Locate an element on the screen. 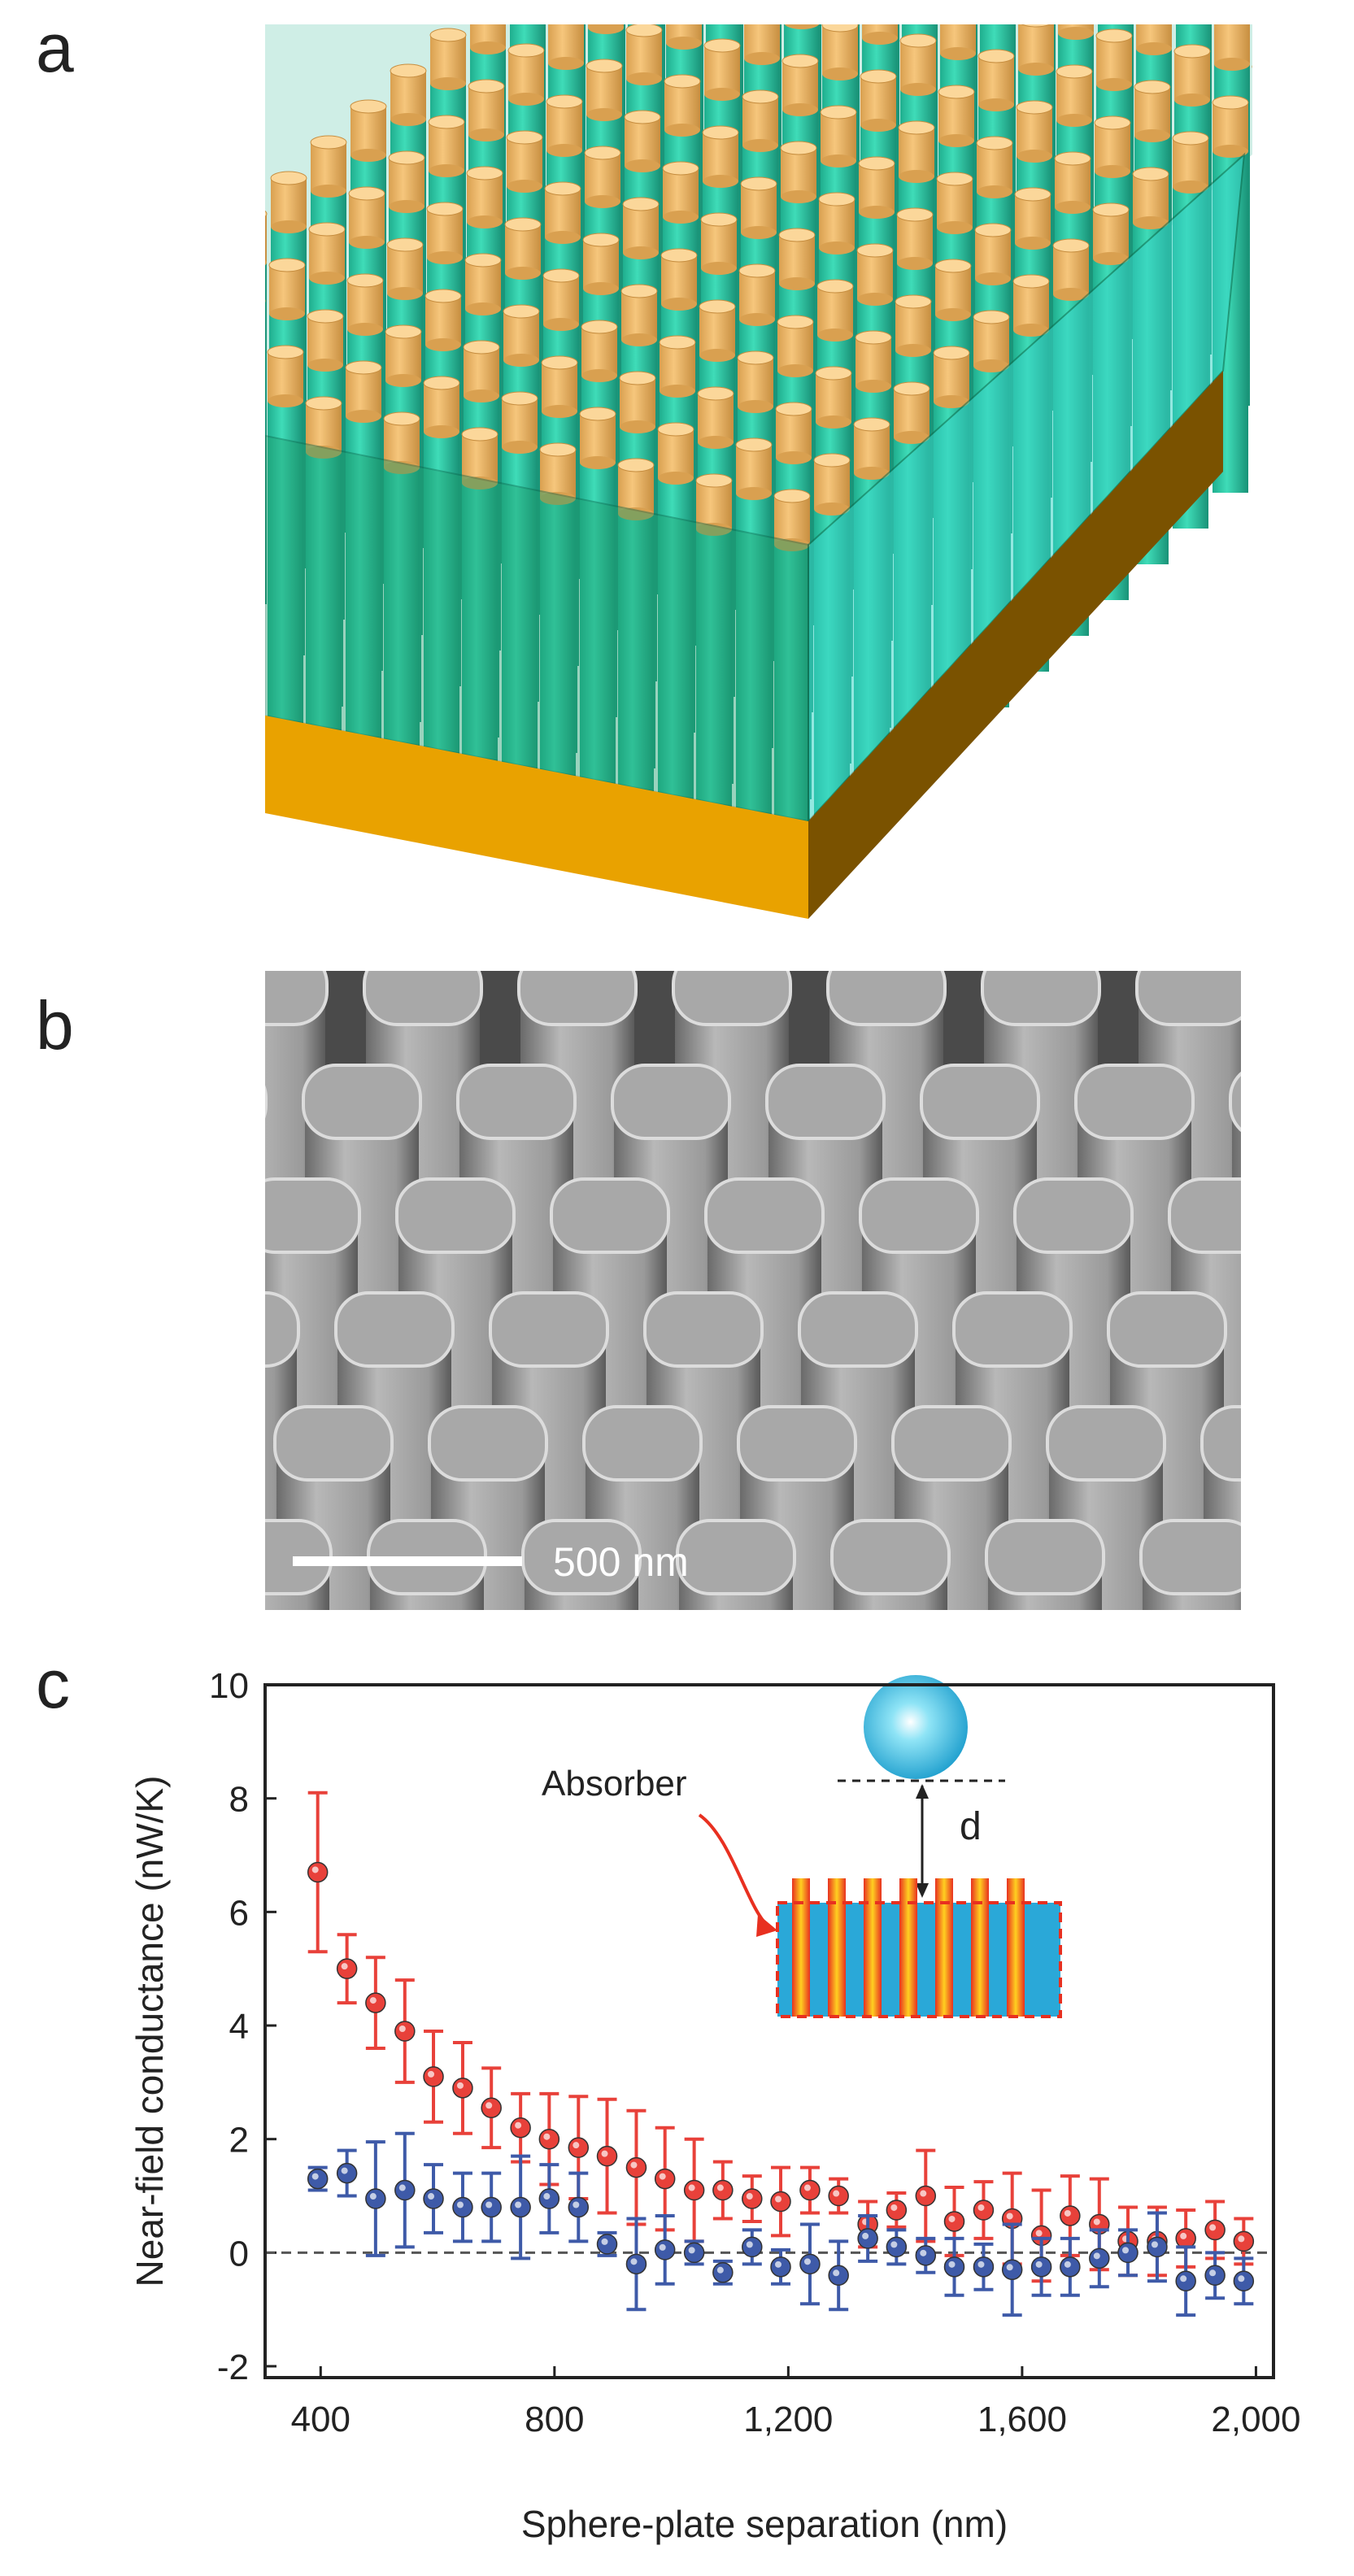  y-tick-label: -2 is located at coordinates (233, 2368).